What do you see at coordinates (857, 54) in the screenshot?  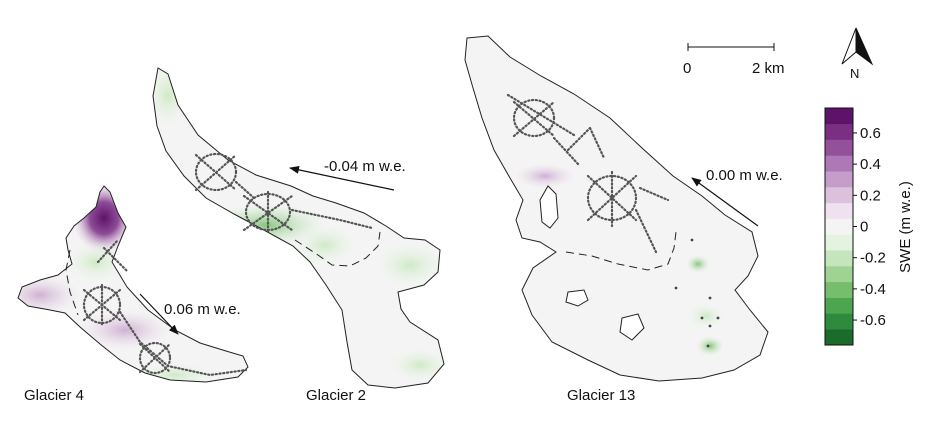 I see `north-arrow-icon: N` at bounding box center [857, 54].